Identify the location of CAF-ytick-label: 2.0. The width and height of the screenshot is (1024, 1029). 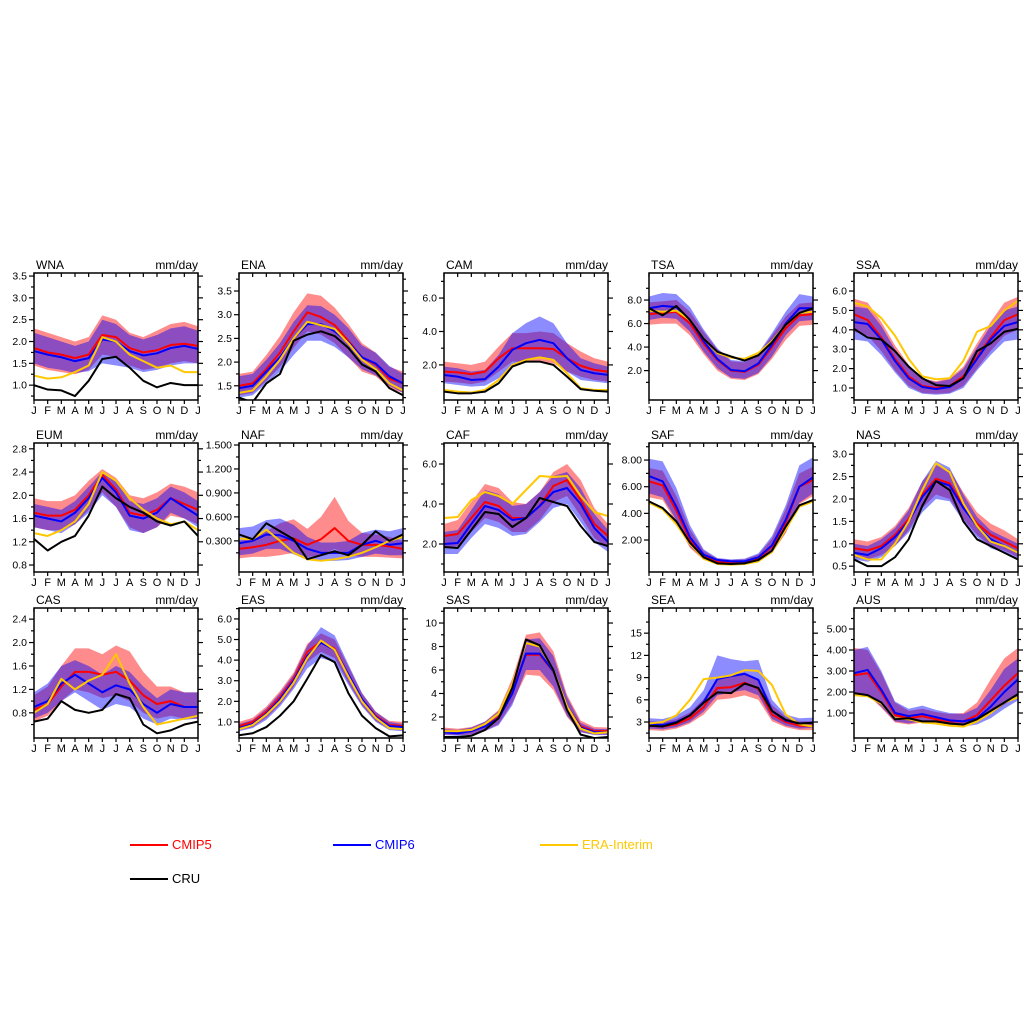
(429, 545).